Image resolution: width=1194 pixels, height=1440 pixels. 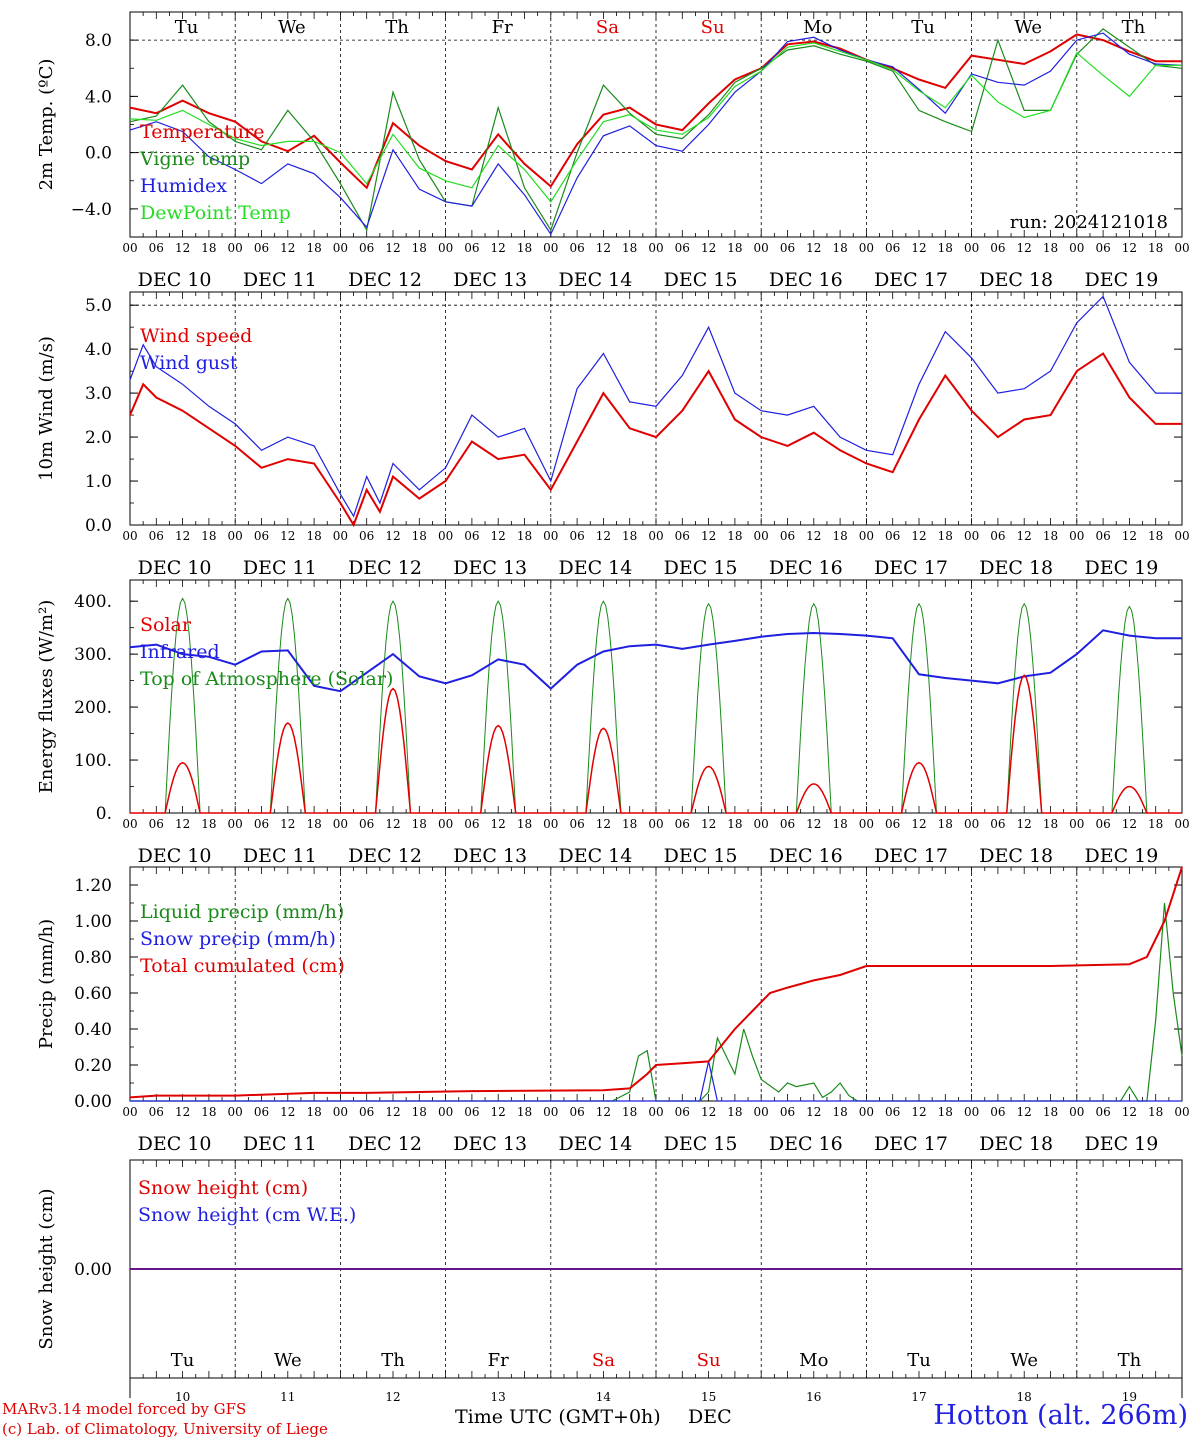 I want to click on day-name: Mo, so click(x=813, y=1360).